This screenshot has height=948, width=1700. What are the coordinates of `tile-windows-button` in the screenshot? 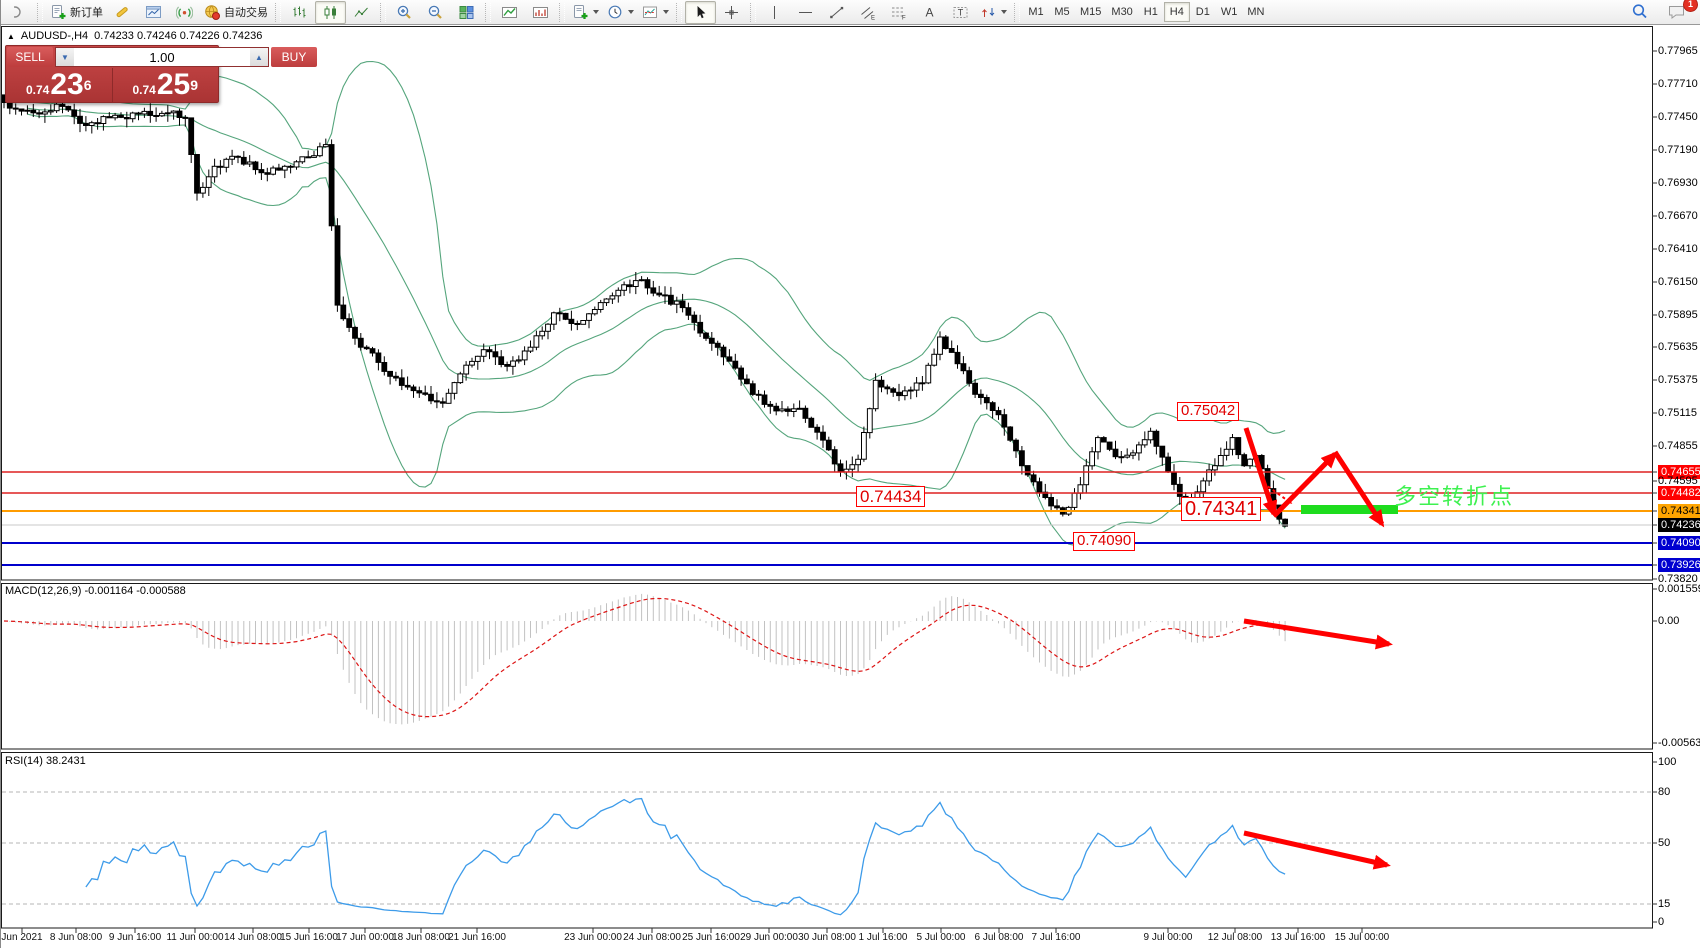 It's located at (466, 12).